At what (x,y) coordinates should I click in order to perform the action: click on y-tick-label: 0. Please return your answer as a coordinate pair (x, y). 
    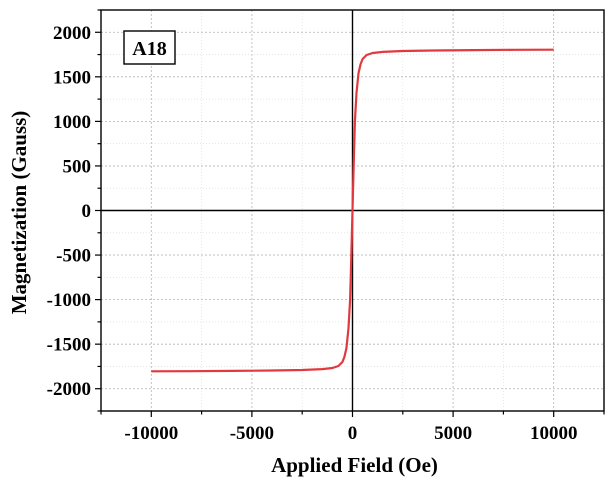
    Looking at the image, I should click on (87, 211).